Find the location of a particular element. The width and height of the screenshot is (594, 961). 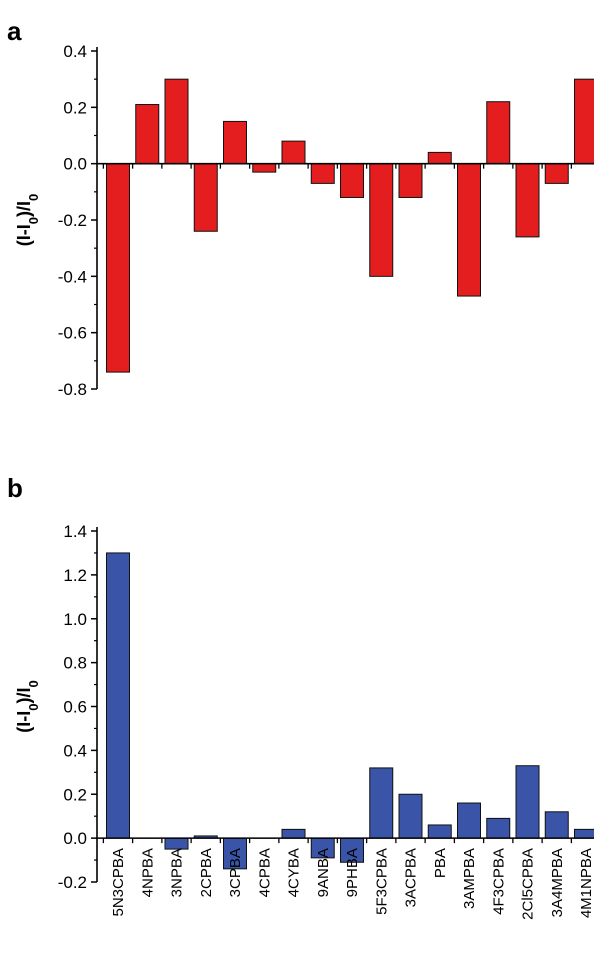

x-category-label: 3ACPBA is located at coordinates (411, 877).